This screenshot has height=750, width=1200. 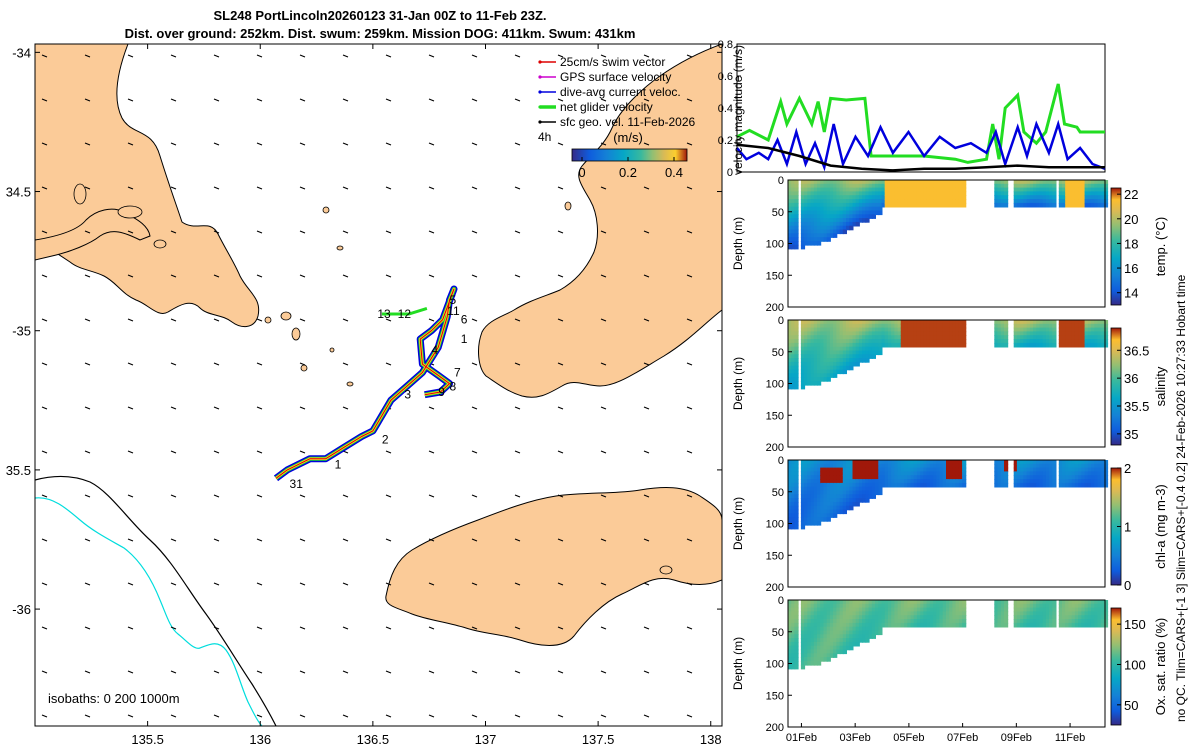 What do you see at coordinates (738, 523) in the screenshot?
I see `section-ylabel: Depth (m)` at bounding box center [738, 523].